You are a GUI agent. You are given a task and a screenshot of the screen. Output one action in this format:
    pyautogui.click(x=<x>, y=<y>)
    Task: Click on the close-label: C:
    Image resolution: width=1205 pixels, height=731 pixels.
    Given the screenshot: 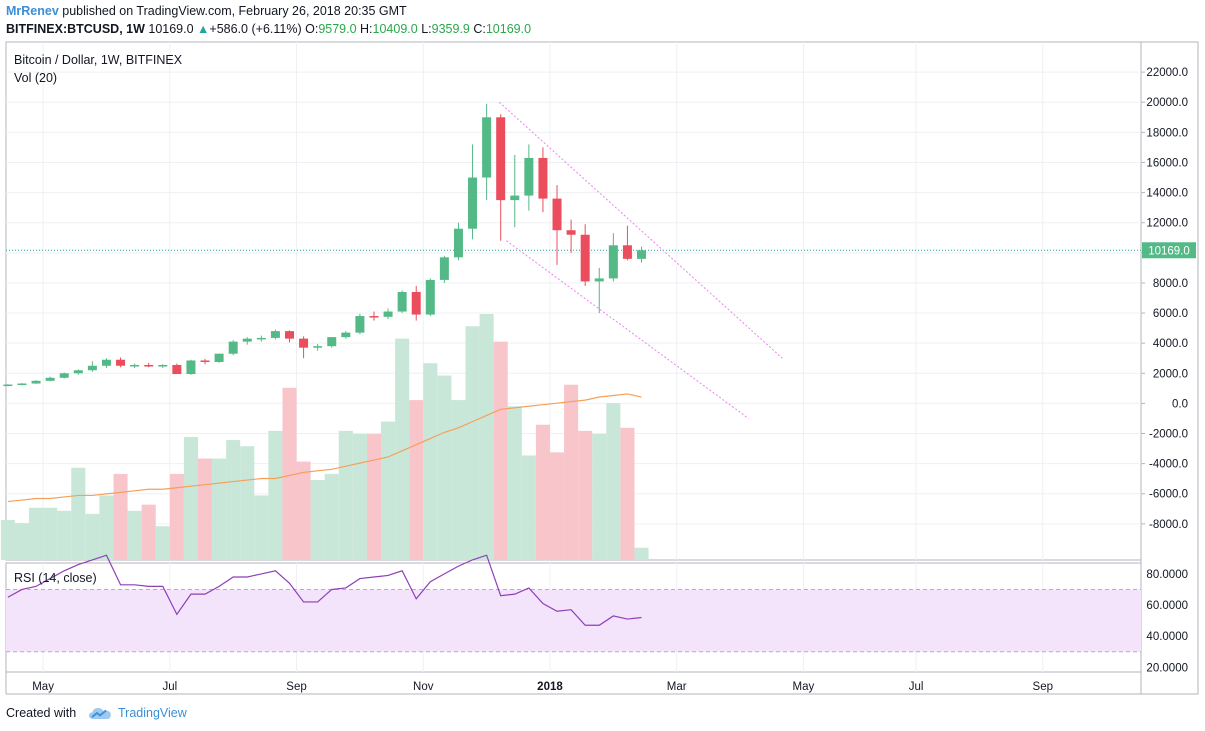 What is the action you would take?
    pyautogui.click(x=479, y=29)
    